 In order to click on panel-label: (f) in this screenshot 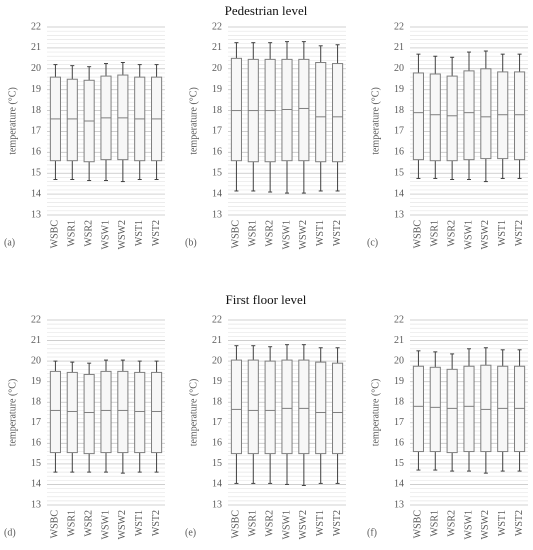, I will do `click(372, 532)`.